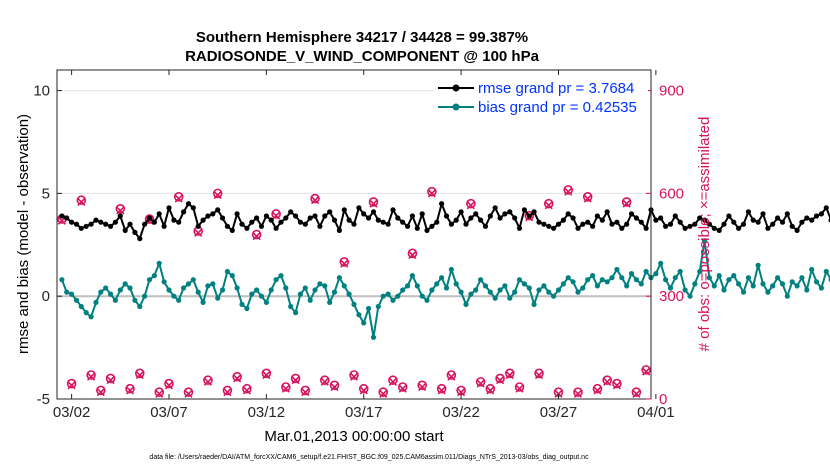  Describe the element at coordinates (663, 399) in the screenshot. I see `y-right-tick-label-0: 0` at that location.